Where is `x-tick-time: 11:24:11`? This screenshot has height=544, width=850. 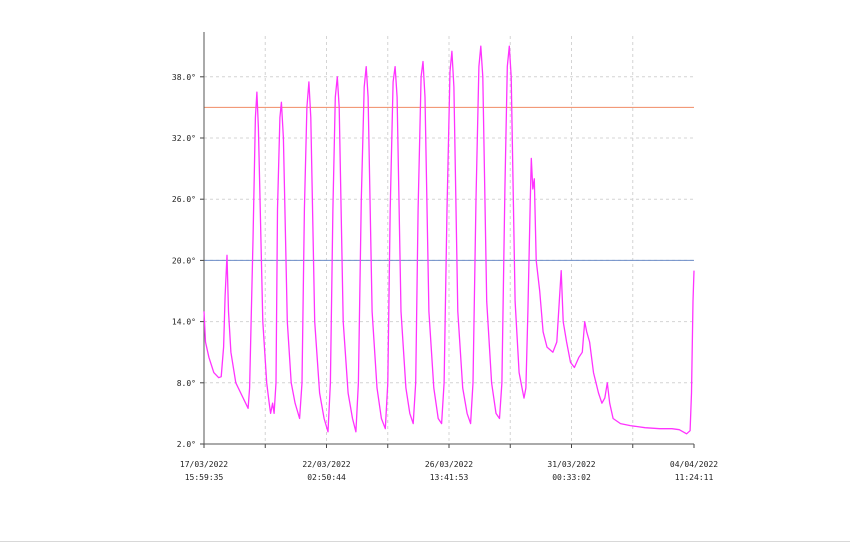 x-tick-time: 11:24:11 is located at coordinates (694, 477).